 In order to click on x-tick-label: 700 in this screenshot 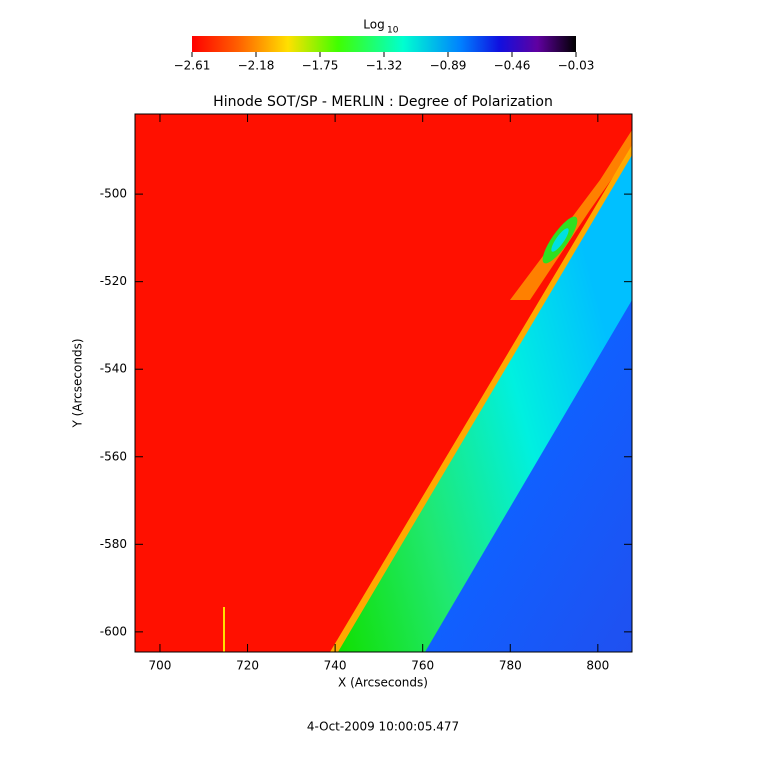, I will do `click(160, 666)`.